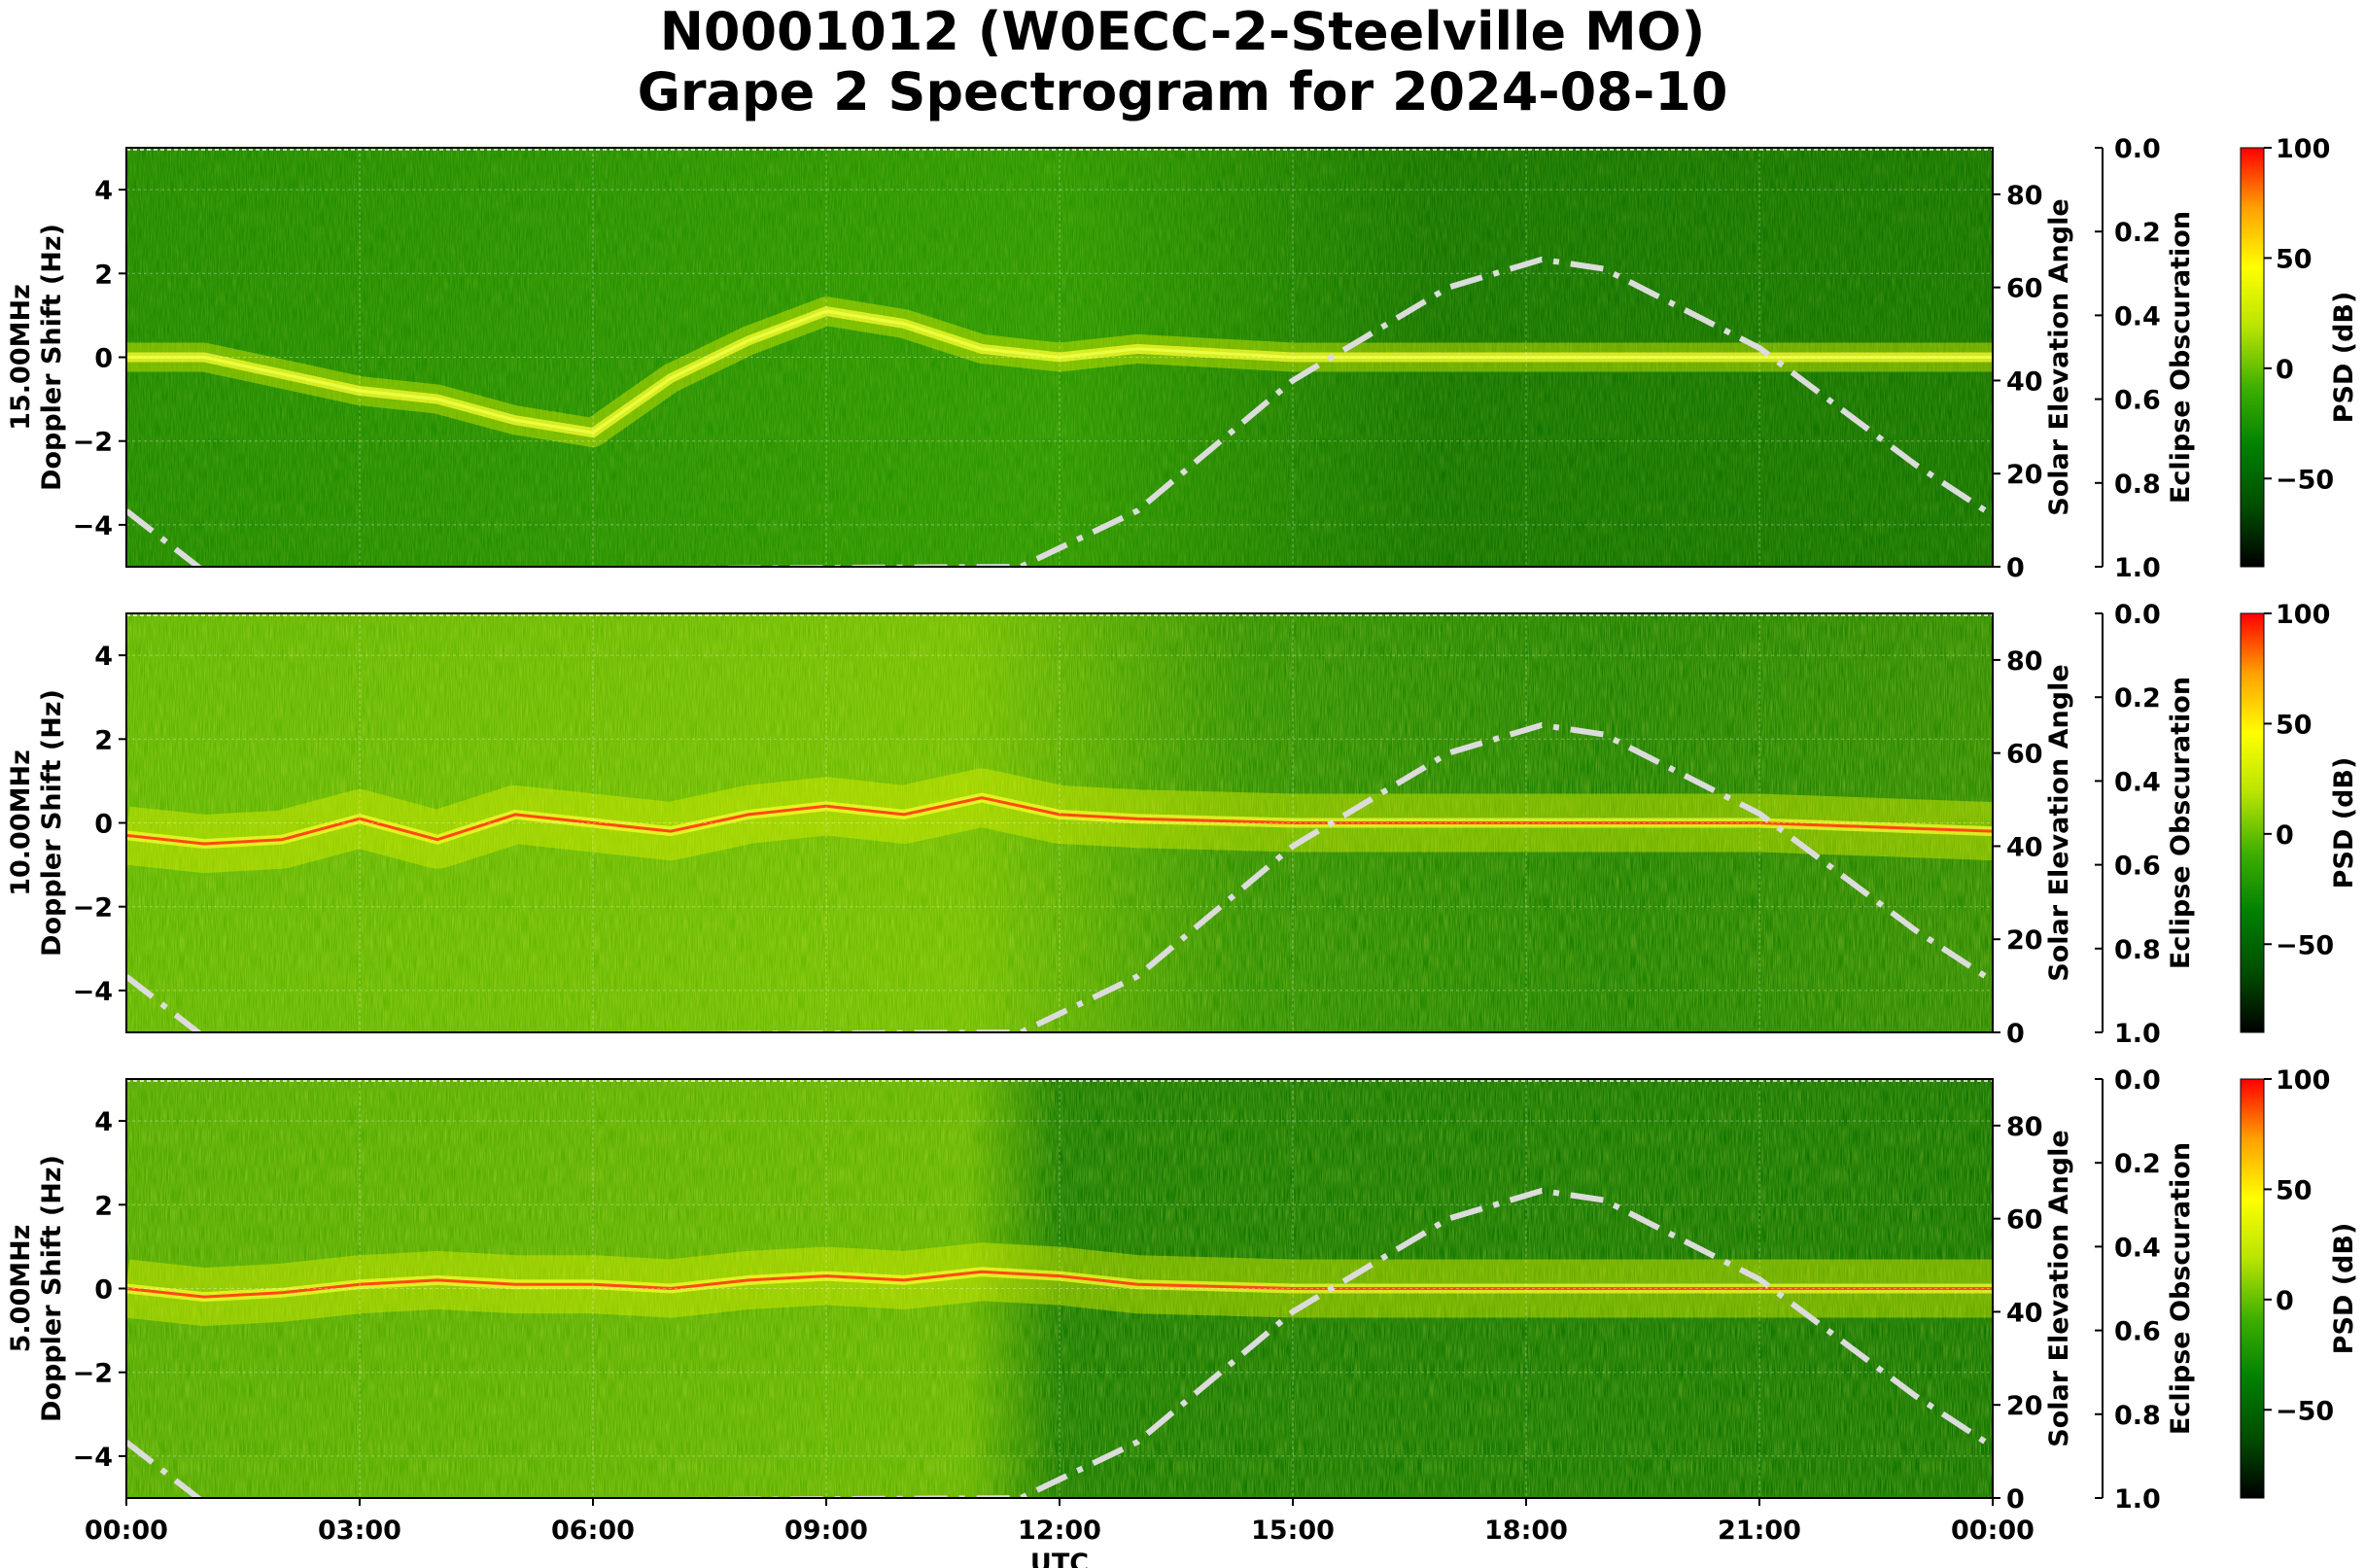 The width and height of the screenshot is (2365, 1568). I want to click on x-tick-label: 12:00, so click(1060, 1531).